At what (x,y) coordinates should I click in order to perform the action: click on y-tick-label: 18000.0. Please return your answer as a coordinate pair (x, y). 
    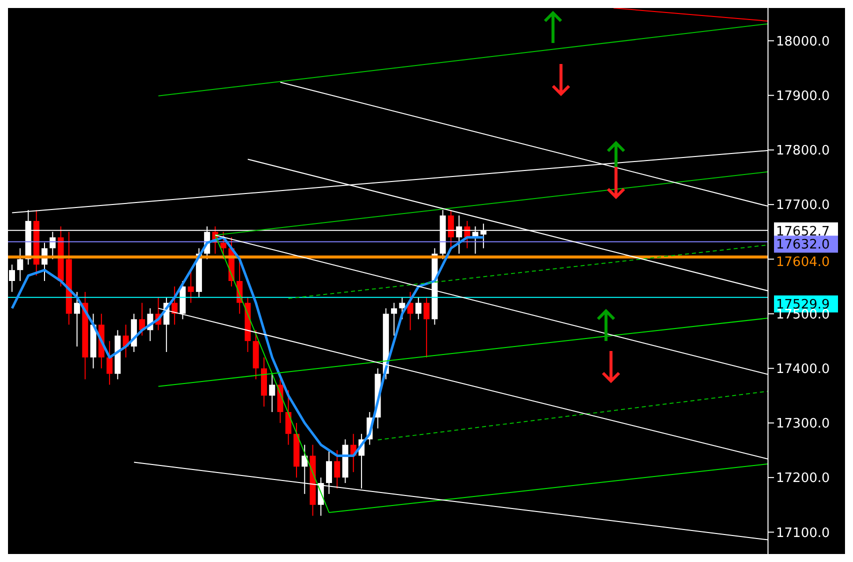
    Looking at the image, I should click on (803, 42).